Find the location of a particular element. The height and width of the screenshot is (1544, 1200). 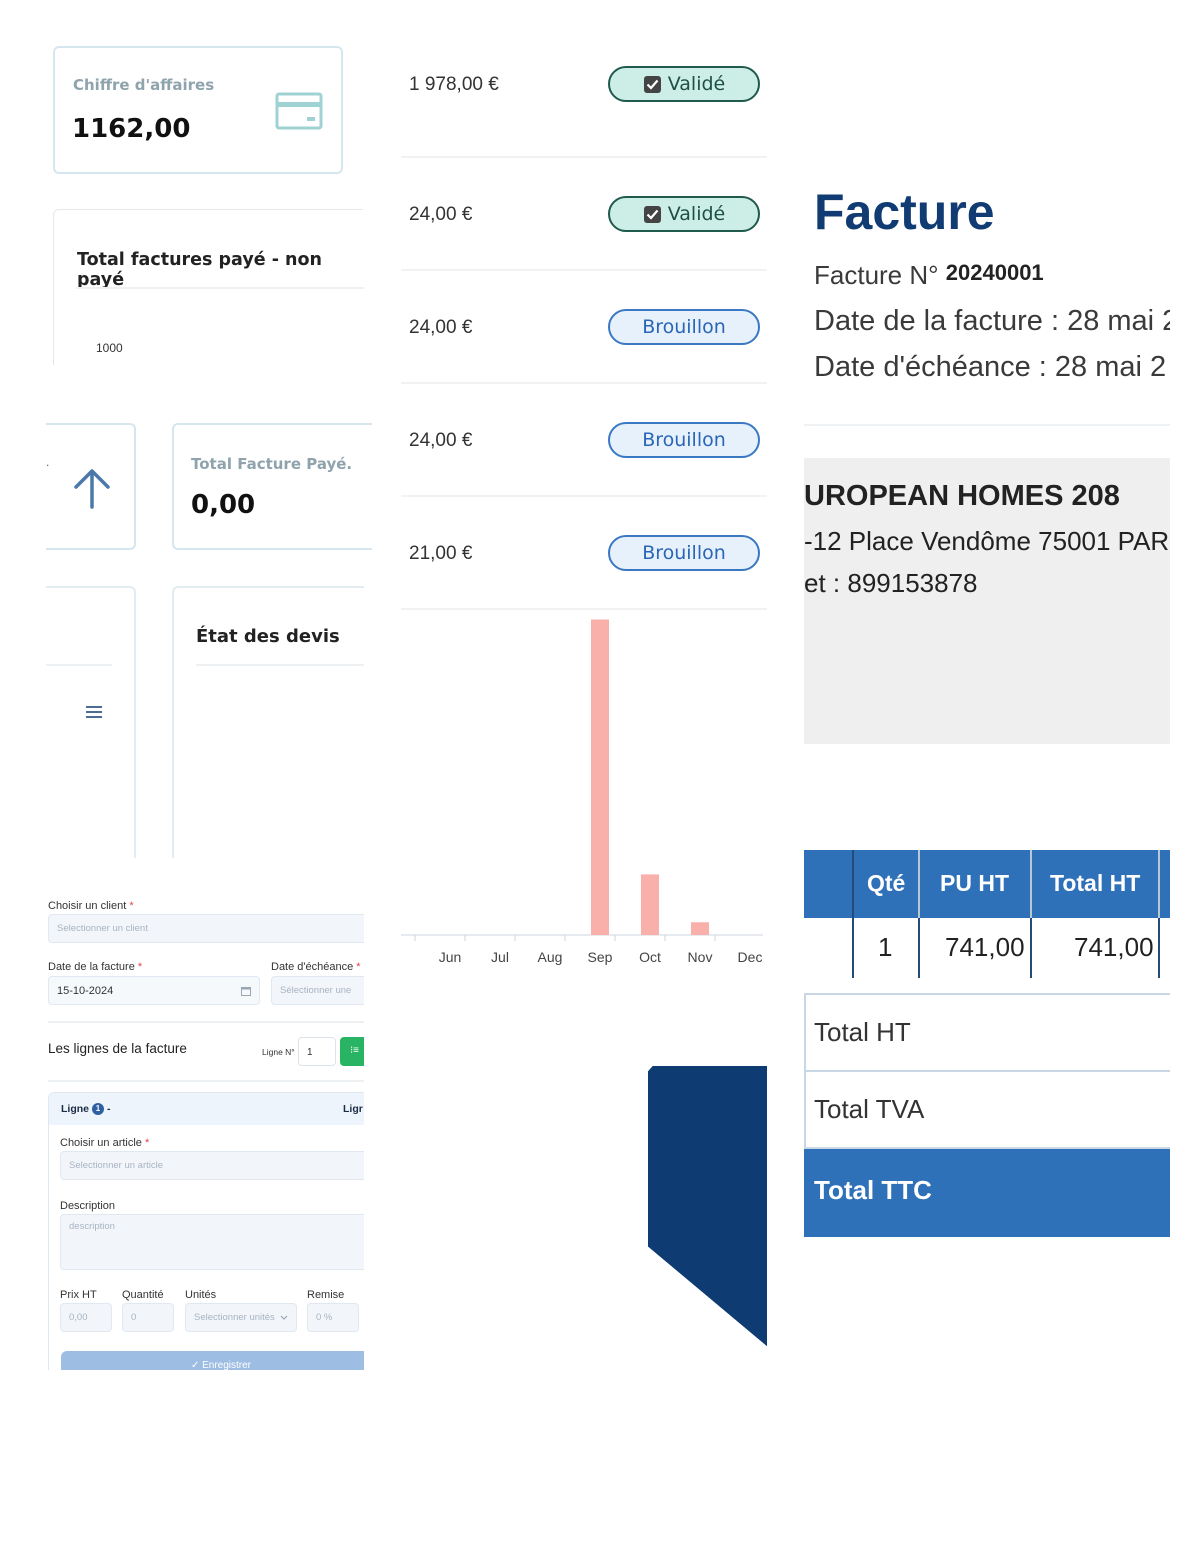

invoice-row: 21,00 € Brouillon is located at coordinates (584, 553).